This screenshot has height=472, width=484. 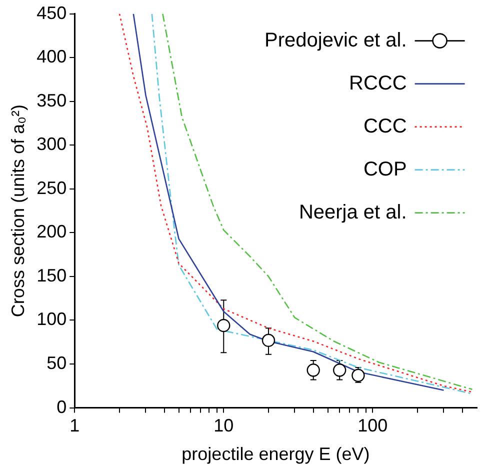 I want to click on y-tick-label: 450, so click(x=51, y=12).